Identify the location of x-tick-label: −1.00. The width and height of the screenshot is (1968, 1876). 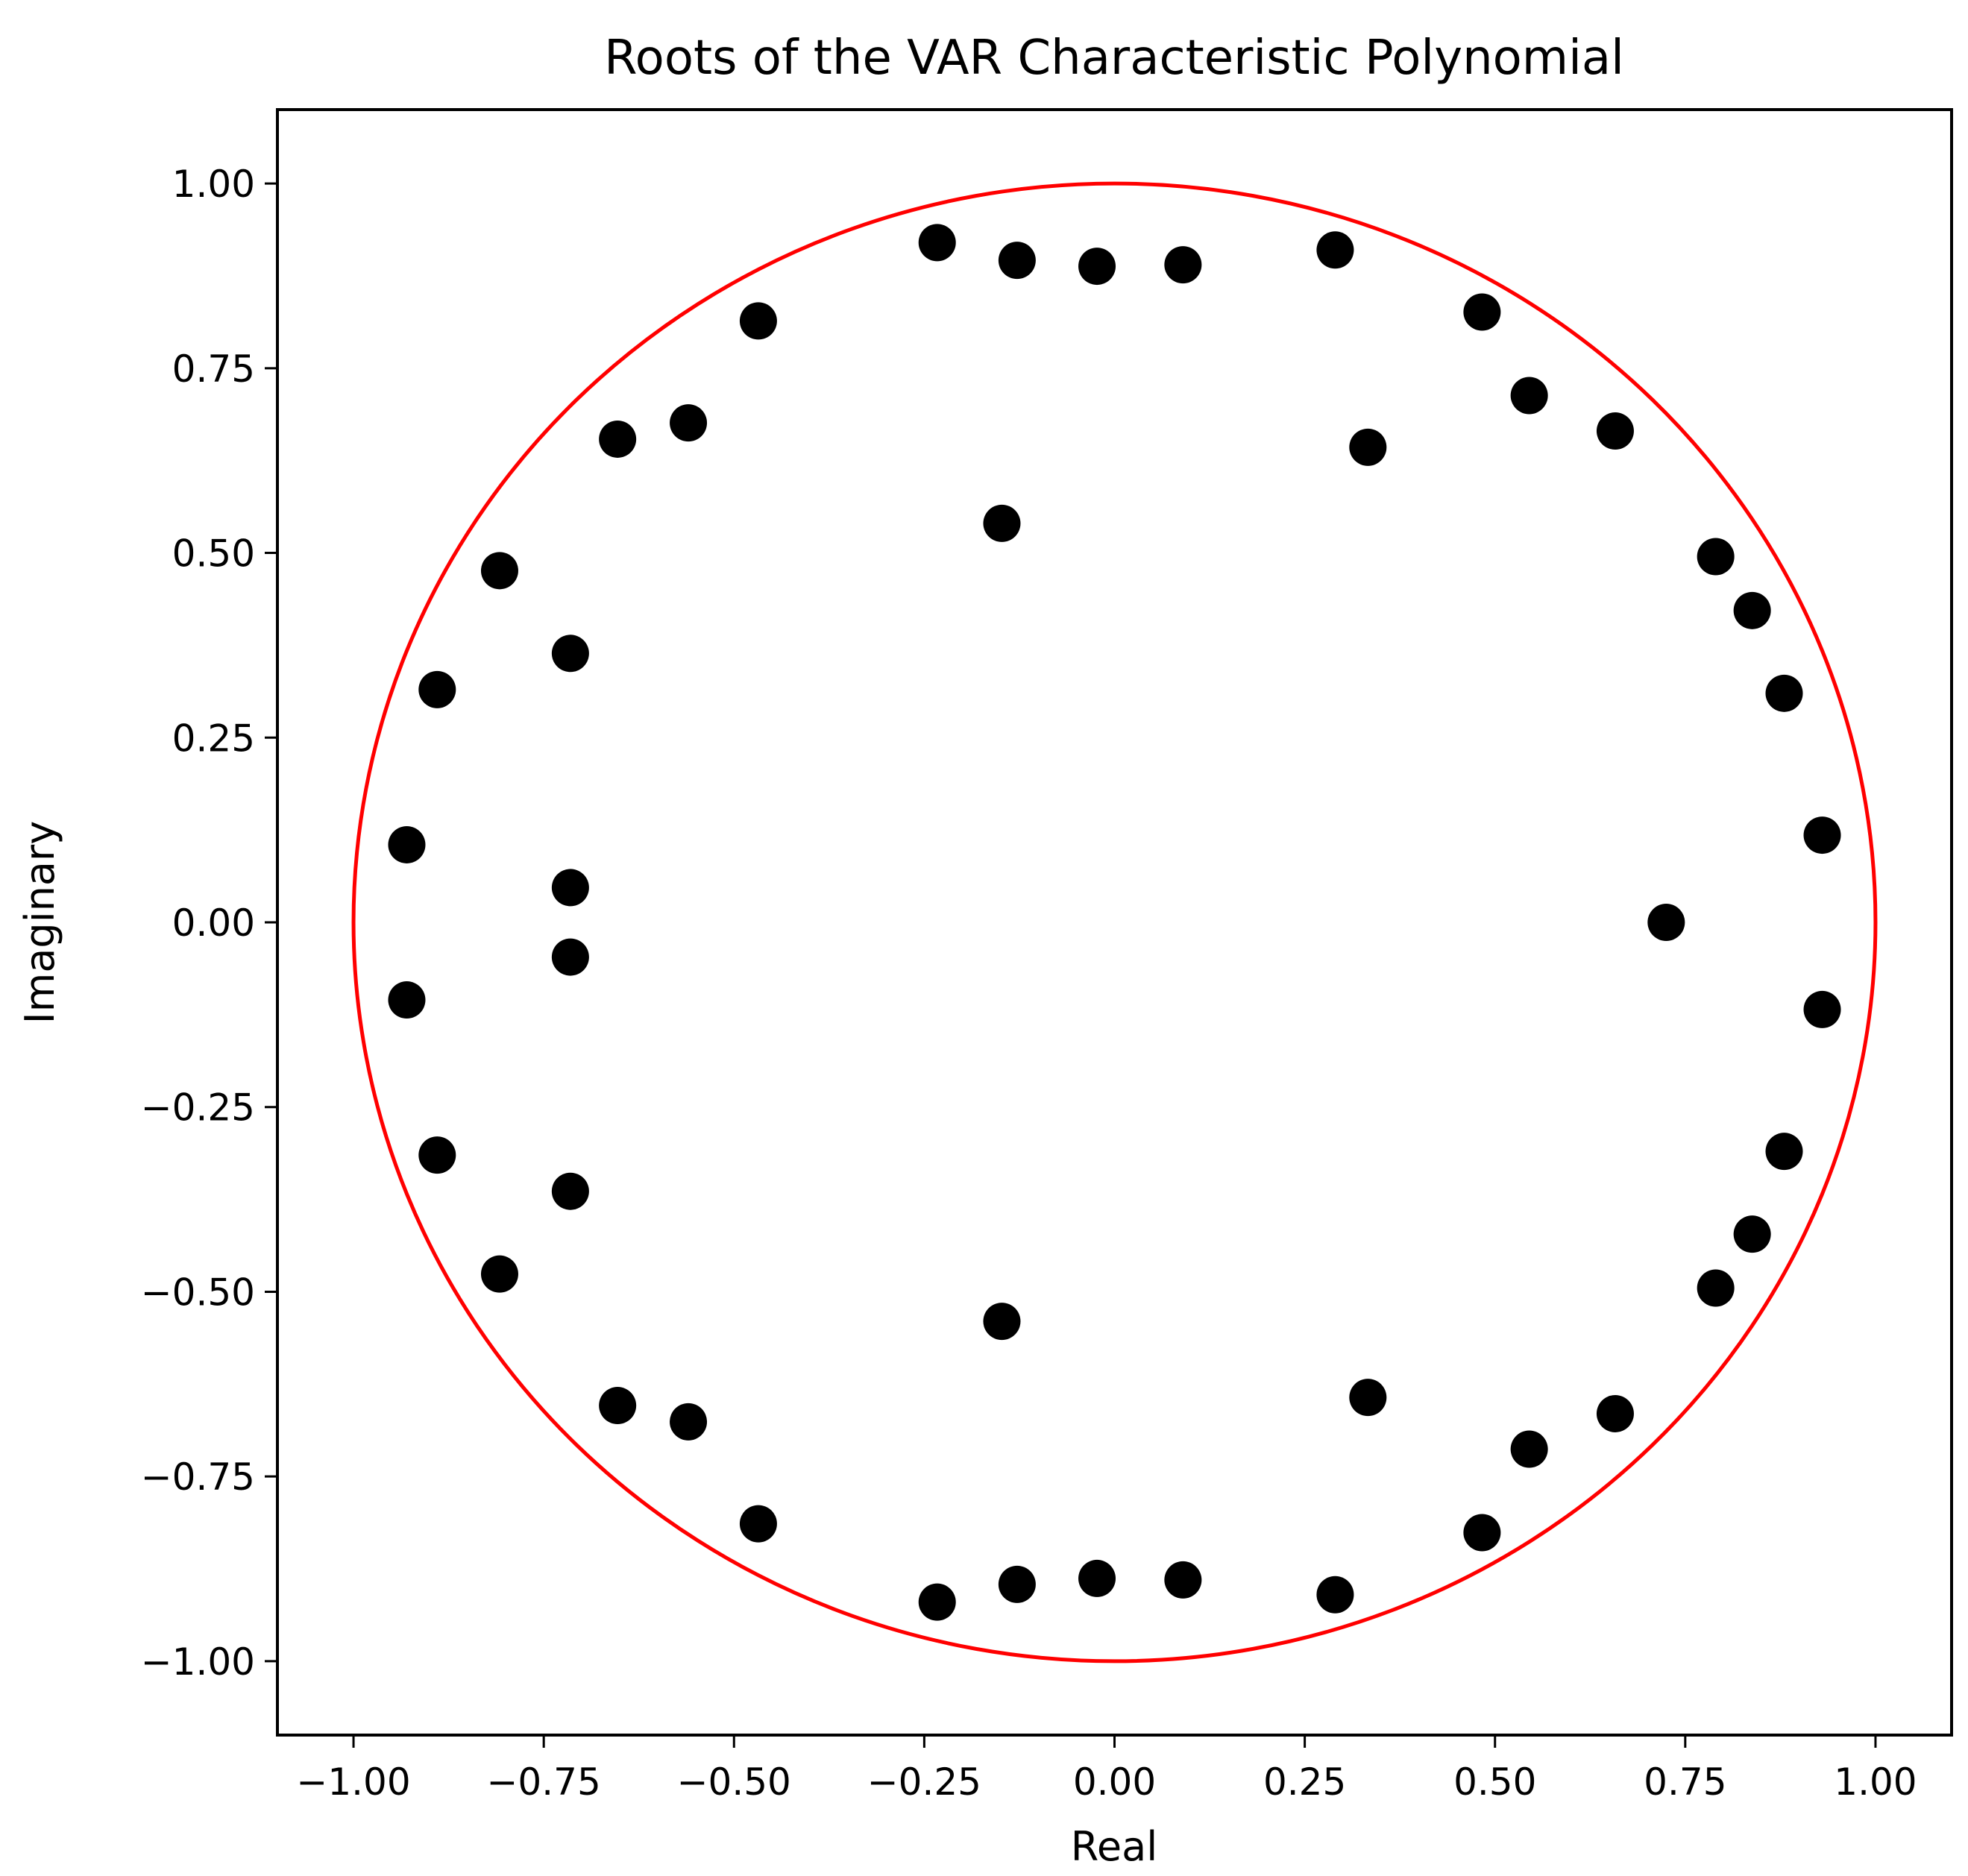
(353, 1782).